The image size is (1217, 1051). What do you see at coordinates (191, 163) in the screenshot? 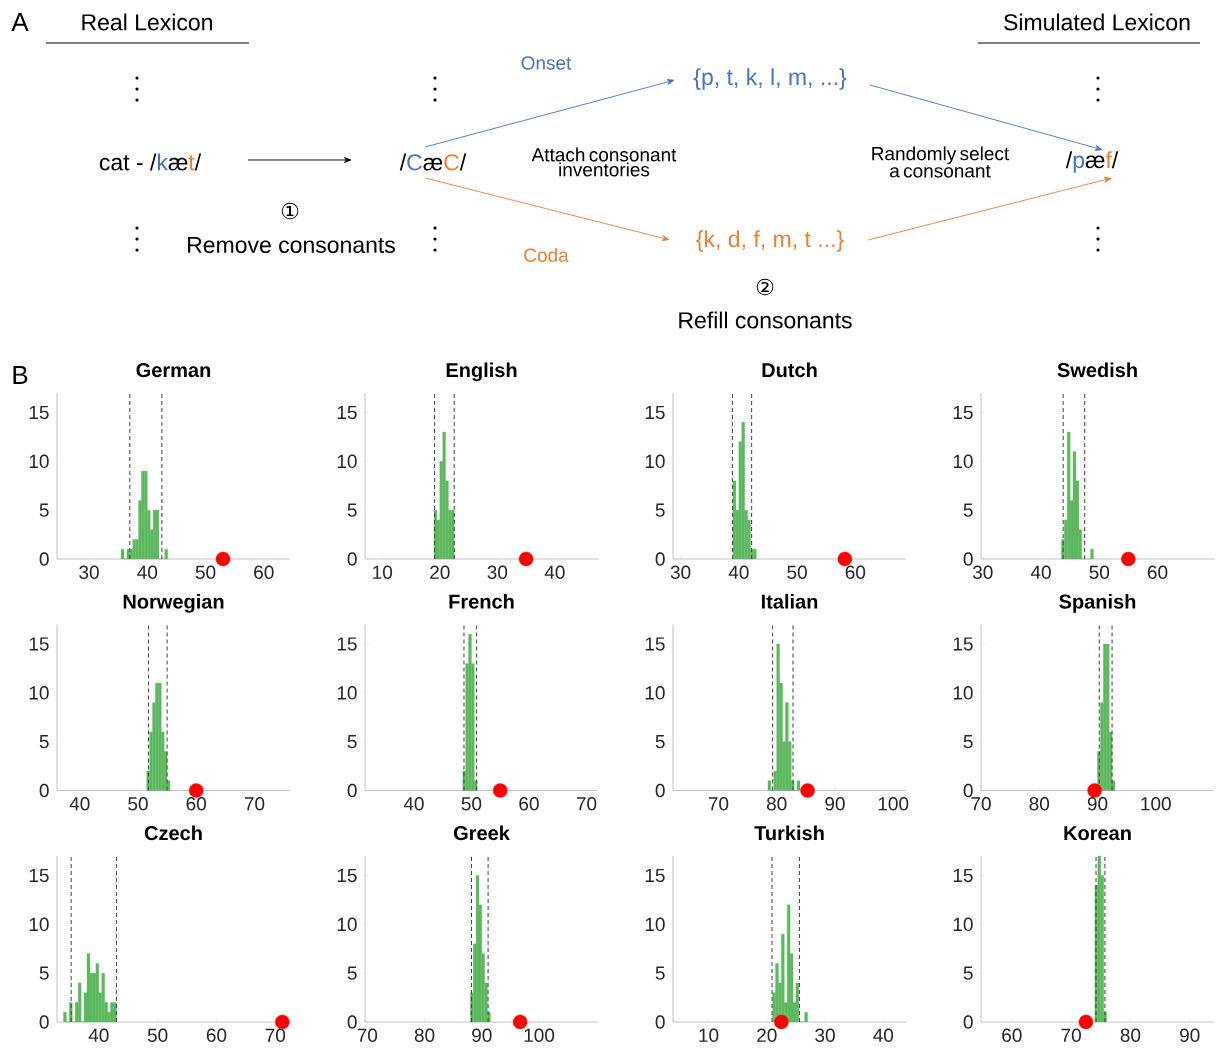
I see `text: t` at bounding box center [191, 163].